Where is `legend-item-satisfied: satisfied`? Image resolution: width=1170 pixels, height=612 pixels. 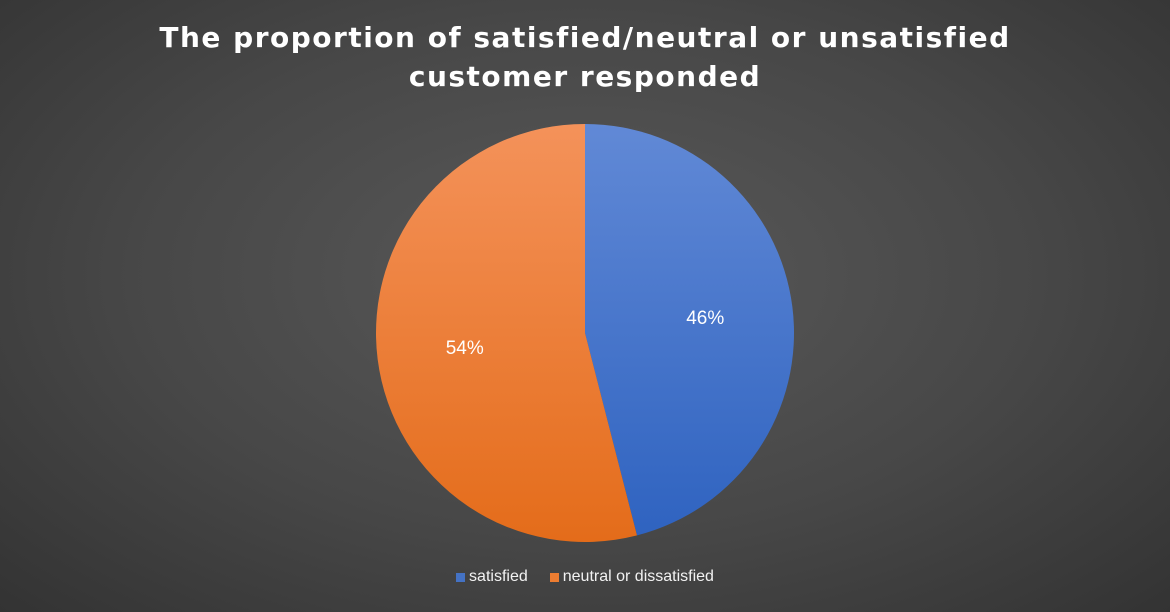
legend-item-satisfied: satisfied is located at coordinates (492, 577).